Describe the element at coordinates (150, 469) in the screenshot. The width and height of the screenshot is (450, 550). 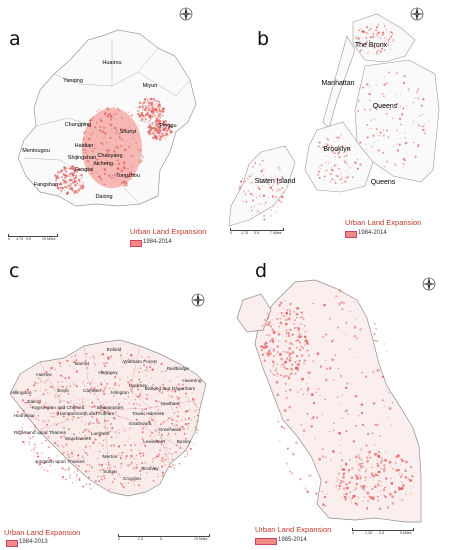
I see `place-label: Bromley` at that location.